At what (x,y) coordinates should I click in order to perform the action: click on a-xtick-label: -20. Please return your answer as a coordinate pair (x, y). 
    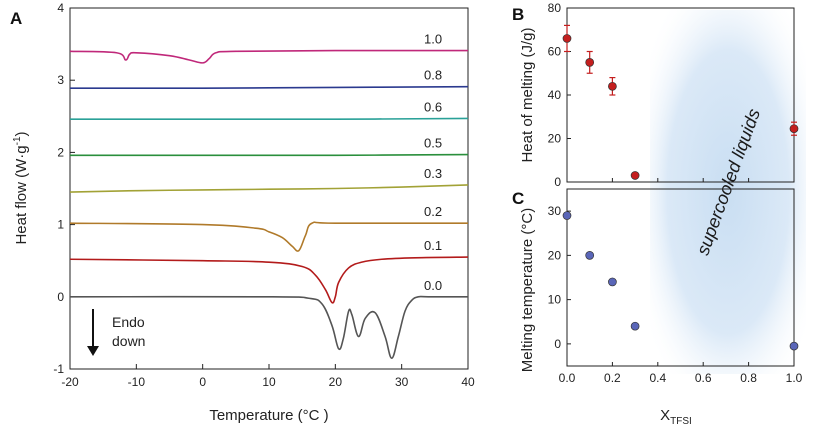
    Looking at the image, I should click on (70, 382).